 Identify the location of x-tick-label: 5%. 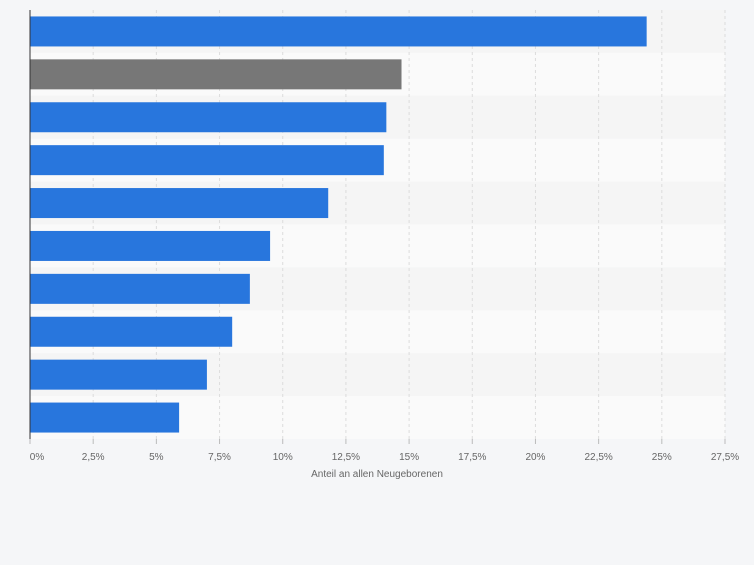
(156, 457).